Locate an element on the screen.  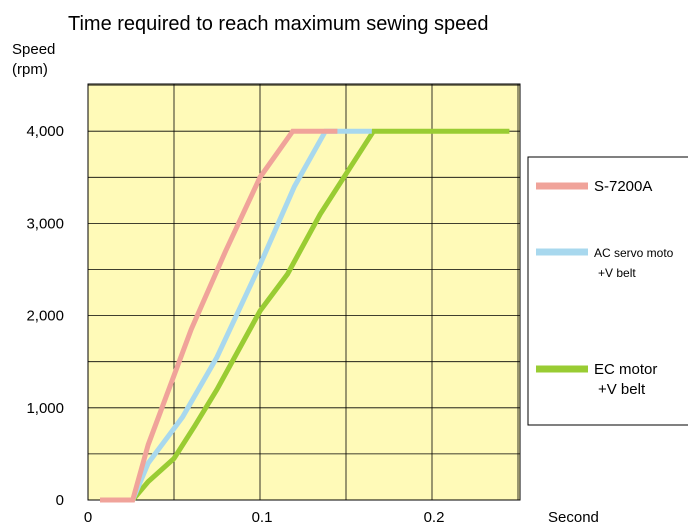
legend-label: S-7200A is located at coordinates (623, 186).